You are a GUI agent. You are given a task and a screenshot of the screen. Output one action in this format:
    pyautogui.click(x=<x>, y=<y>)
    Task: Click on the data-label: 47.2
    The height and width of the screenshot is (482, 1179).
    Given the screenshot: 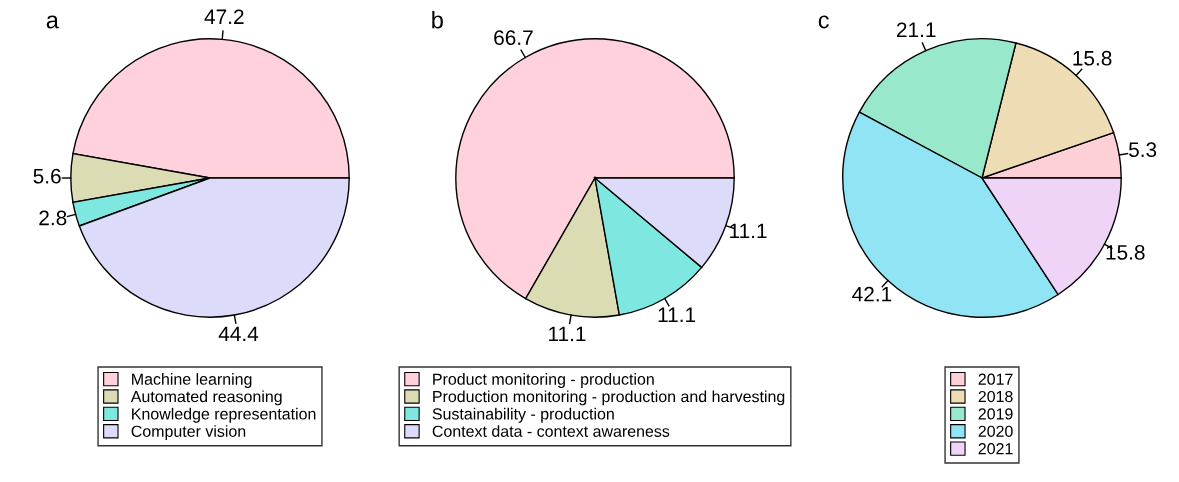 What is the action you would take?
    pyautogui.click(x=224, y=16)
    